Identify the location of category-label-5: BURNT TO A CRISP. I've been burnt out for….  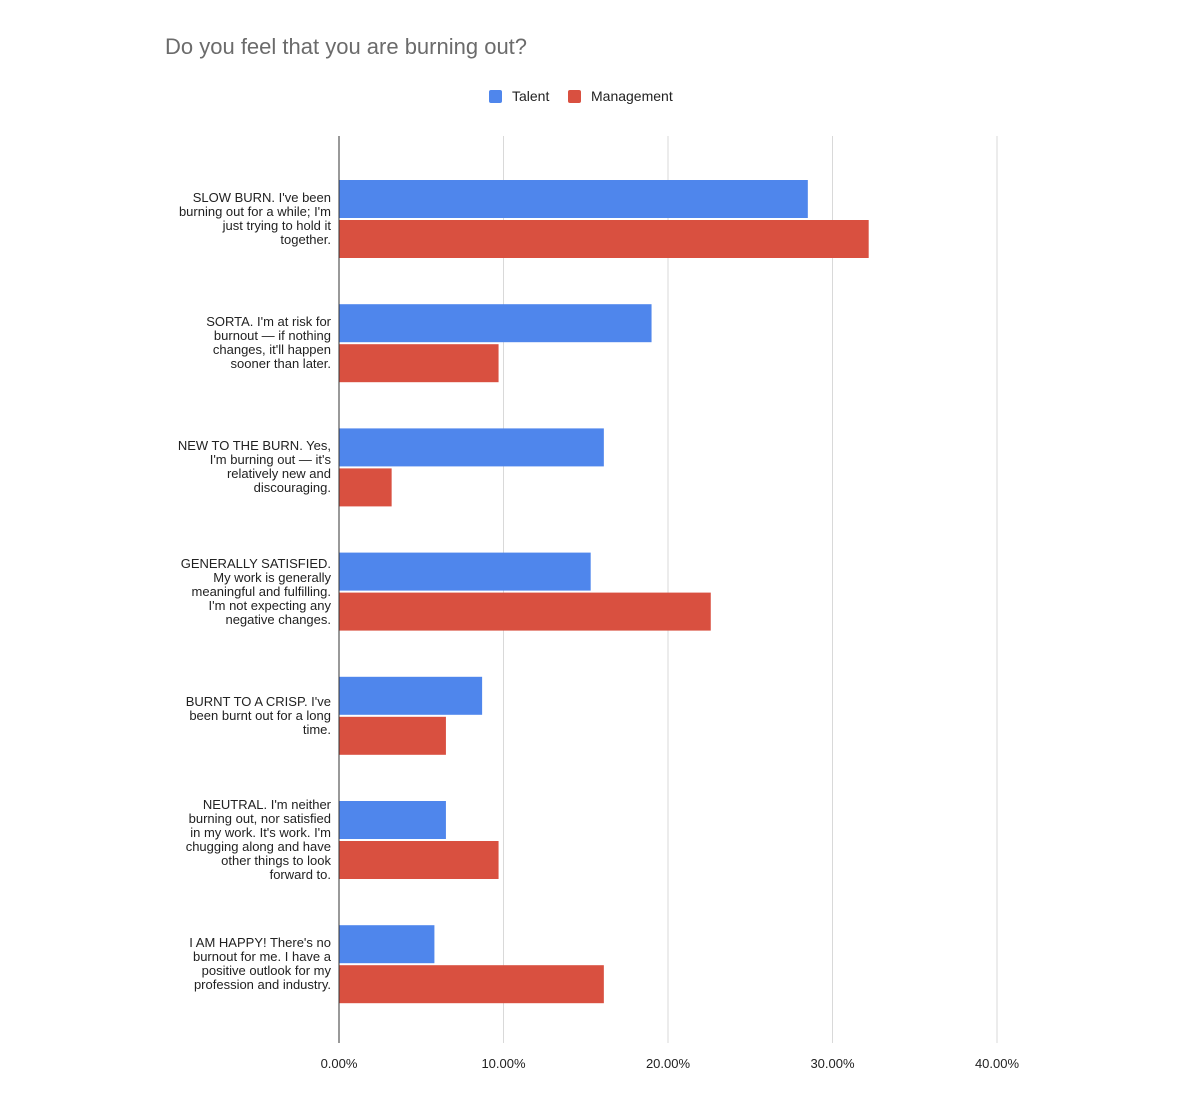
(231, 715).